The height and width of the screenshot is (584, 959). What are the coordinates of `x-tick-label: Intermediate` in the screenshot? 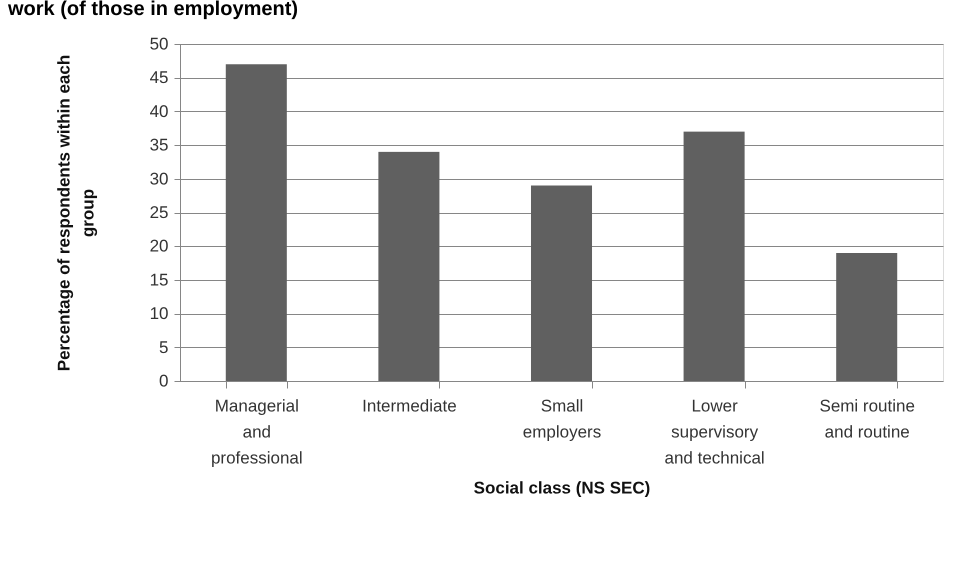 It's located at (409, 406).